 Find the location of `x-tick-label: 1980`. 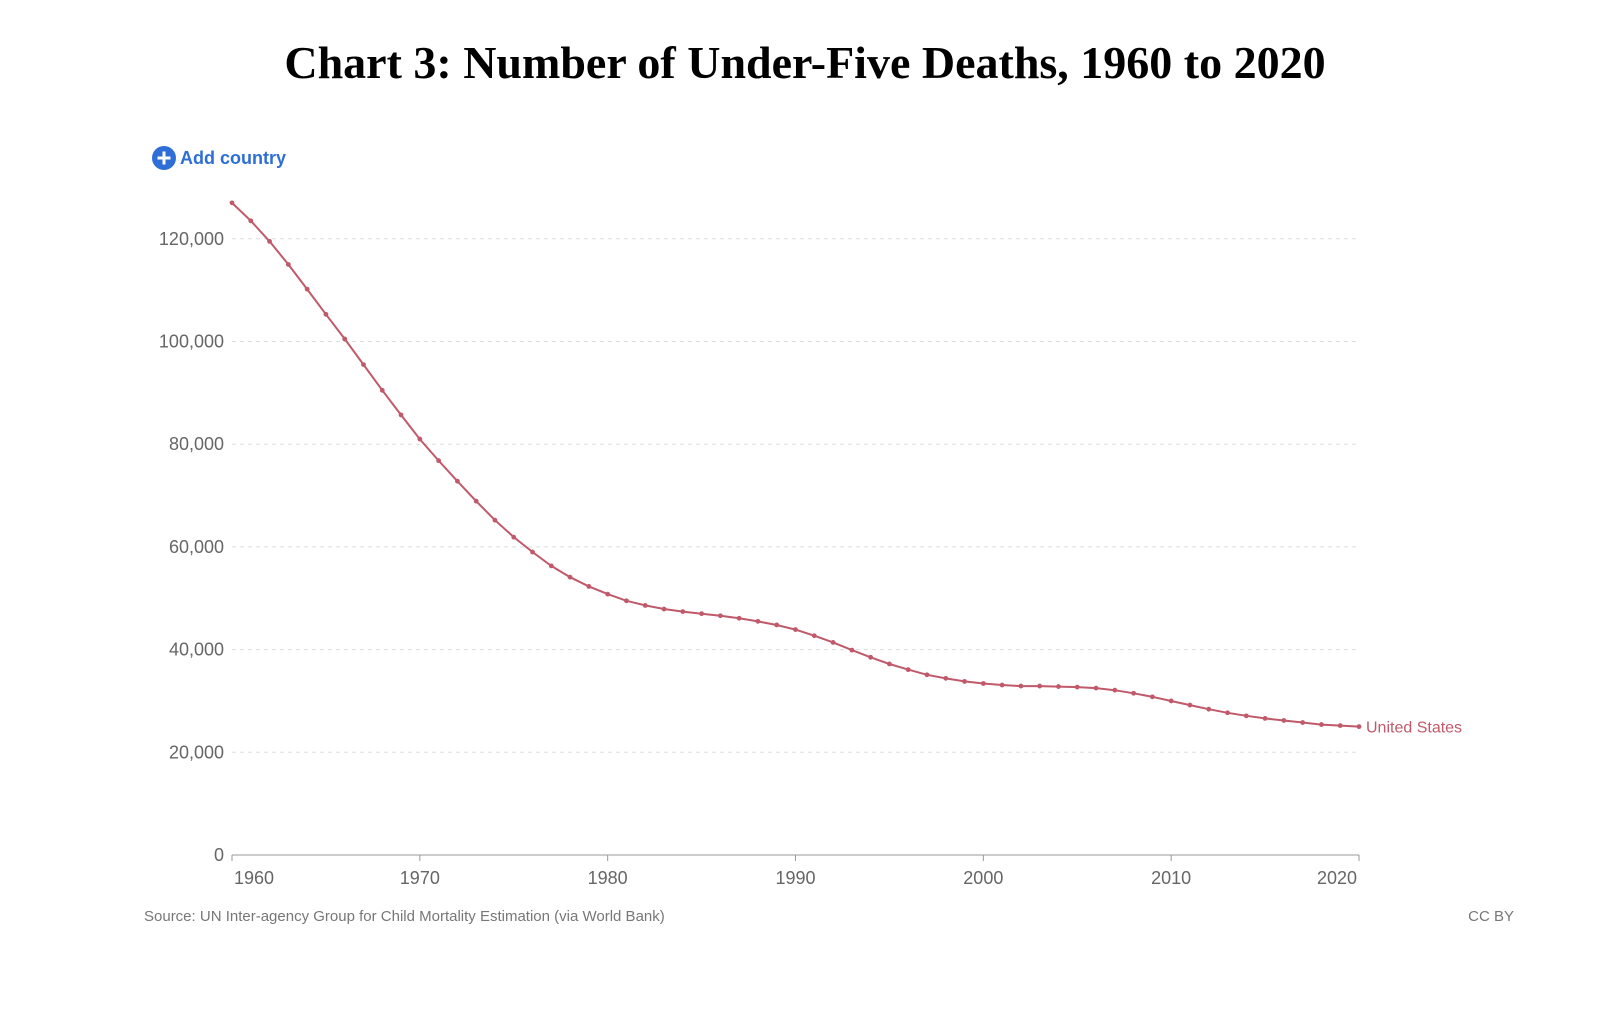

x-tick-label: 1980 is located at coordinates (608, 878).